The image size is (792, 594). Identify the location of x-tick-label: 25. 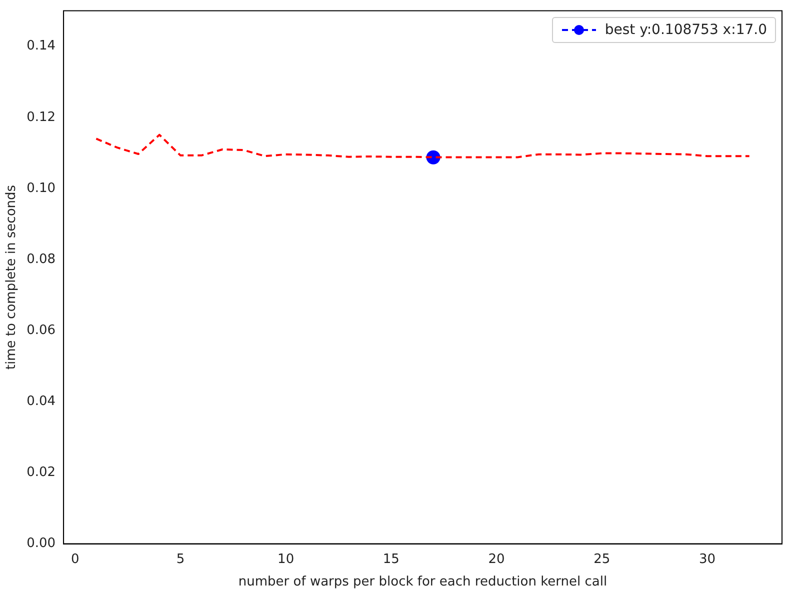
(602, 559).